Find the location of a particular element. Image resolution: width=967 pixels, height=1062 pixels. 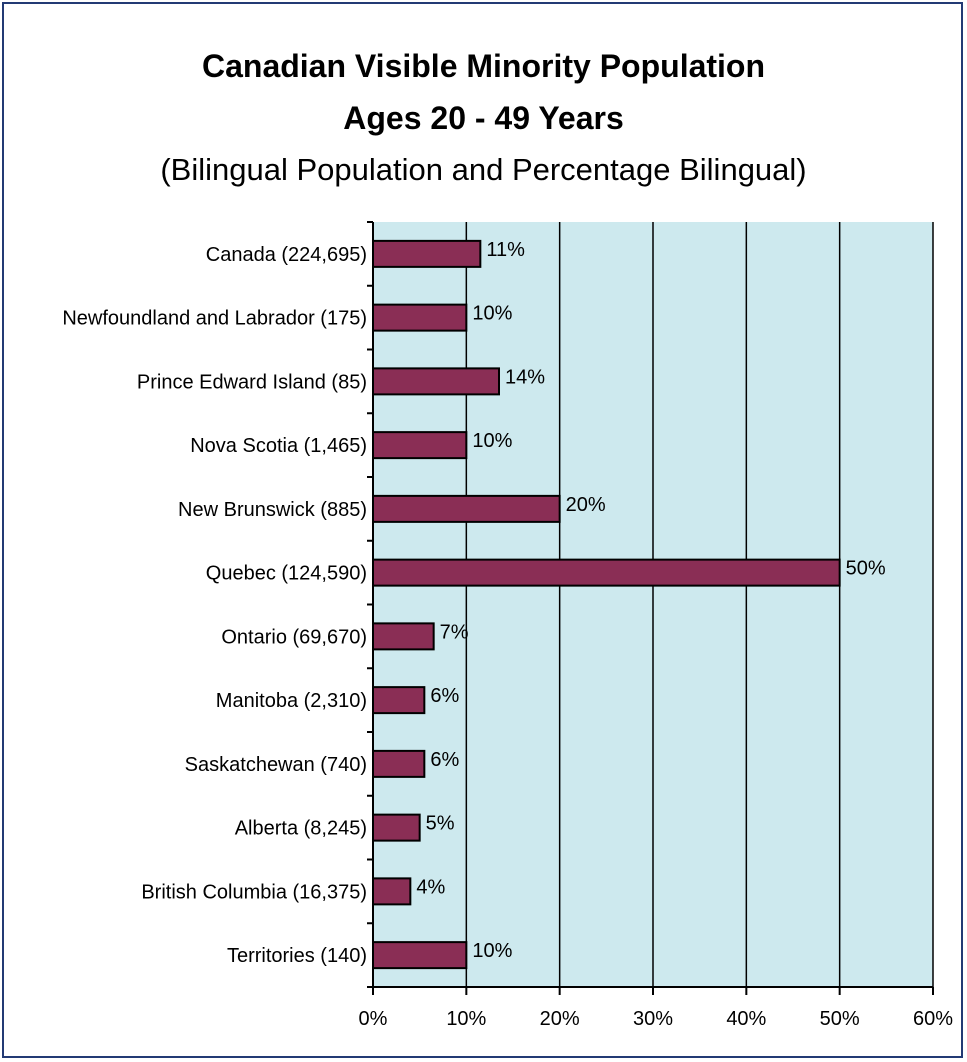

x-tick-label: 30% is located at coordinates (653, 1019).